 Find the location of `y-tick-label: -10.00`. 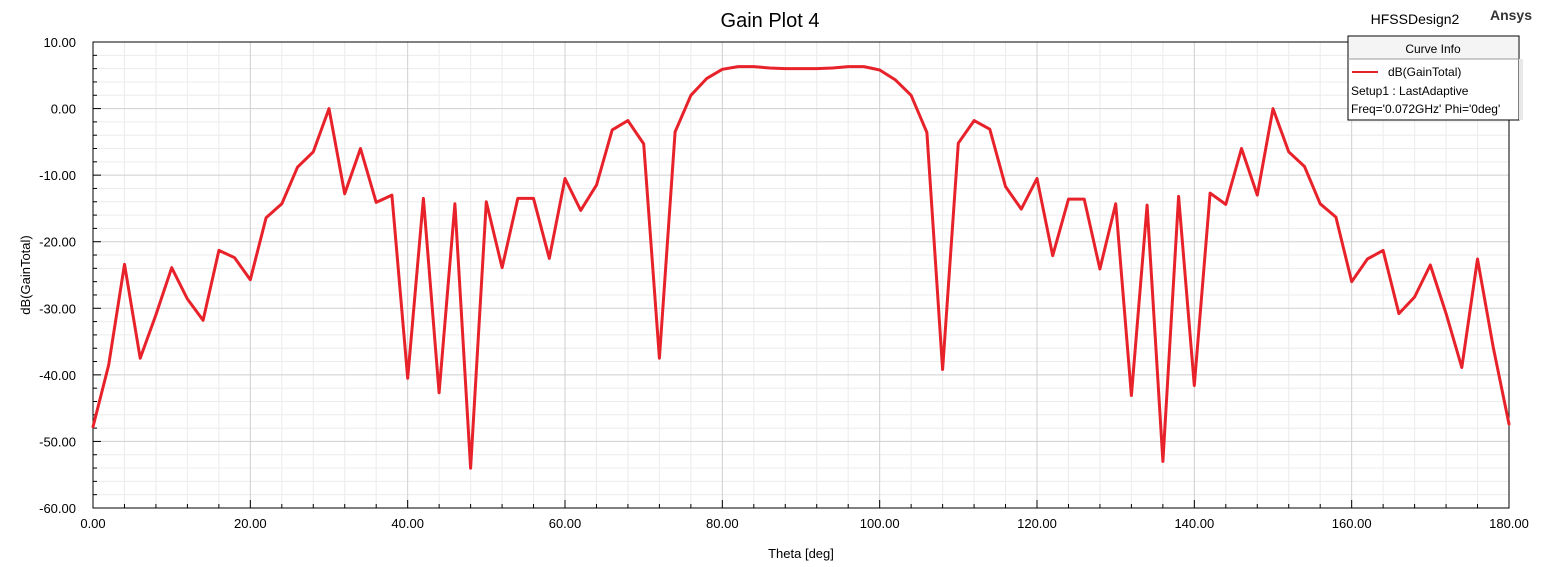

y-tick-label: -10.00 is located at coordinates (57, 175).